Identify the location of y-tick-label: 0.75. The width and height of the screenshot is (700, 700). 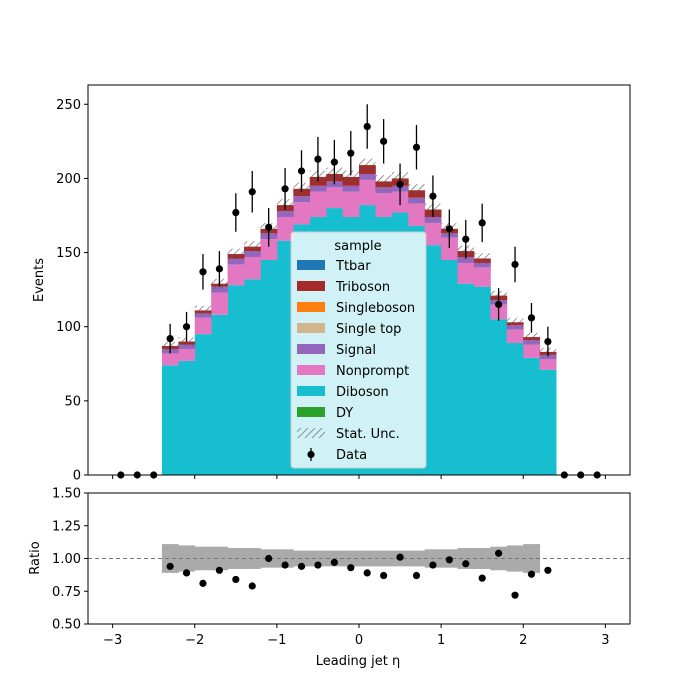
(66, 592).